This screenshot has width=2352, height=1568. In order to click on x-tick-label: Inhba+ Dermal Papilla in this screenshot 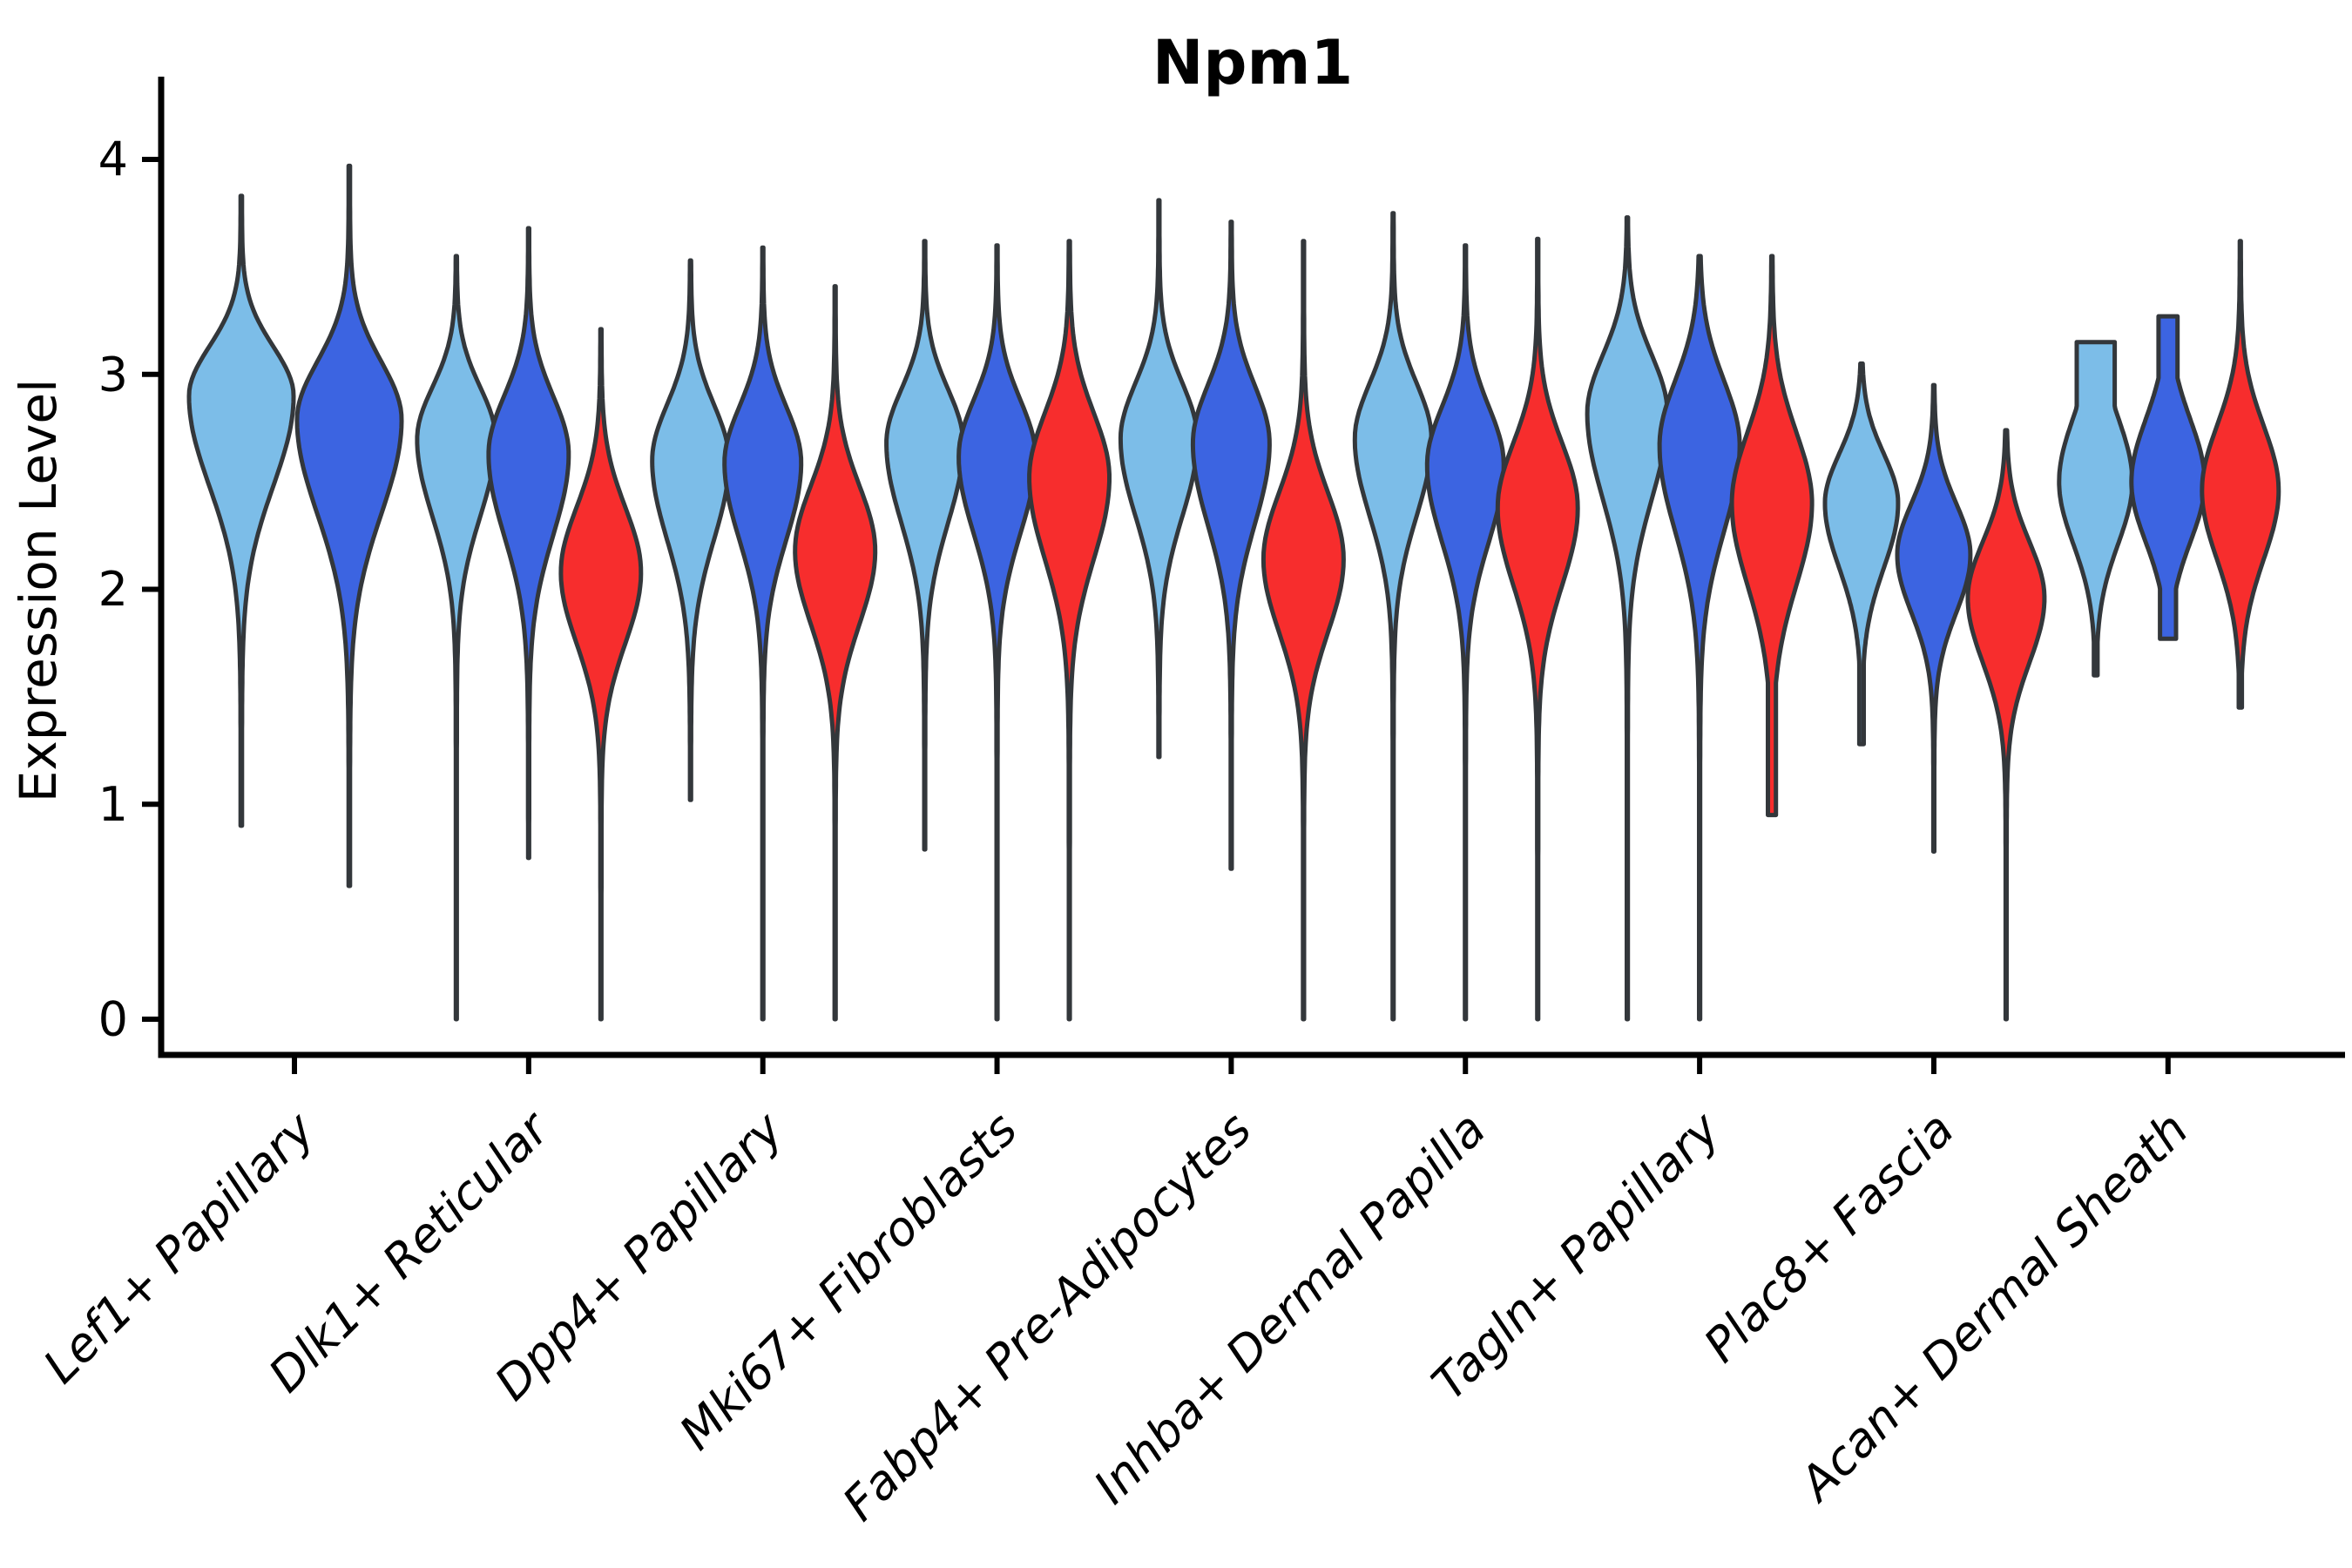, I will do `click(1290, 1309)`.